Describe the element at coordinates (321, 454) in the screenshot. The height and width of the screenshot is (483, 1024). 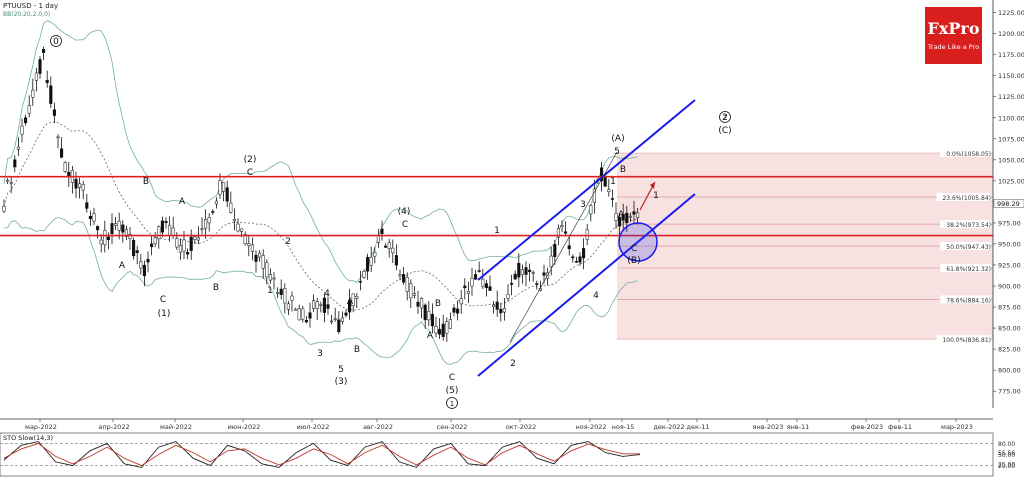
I see `stochastic-series-d` at that location.